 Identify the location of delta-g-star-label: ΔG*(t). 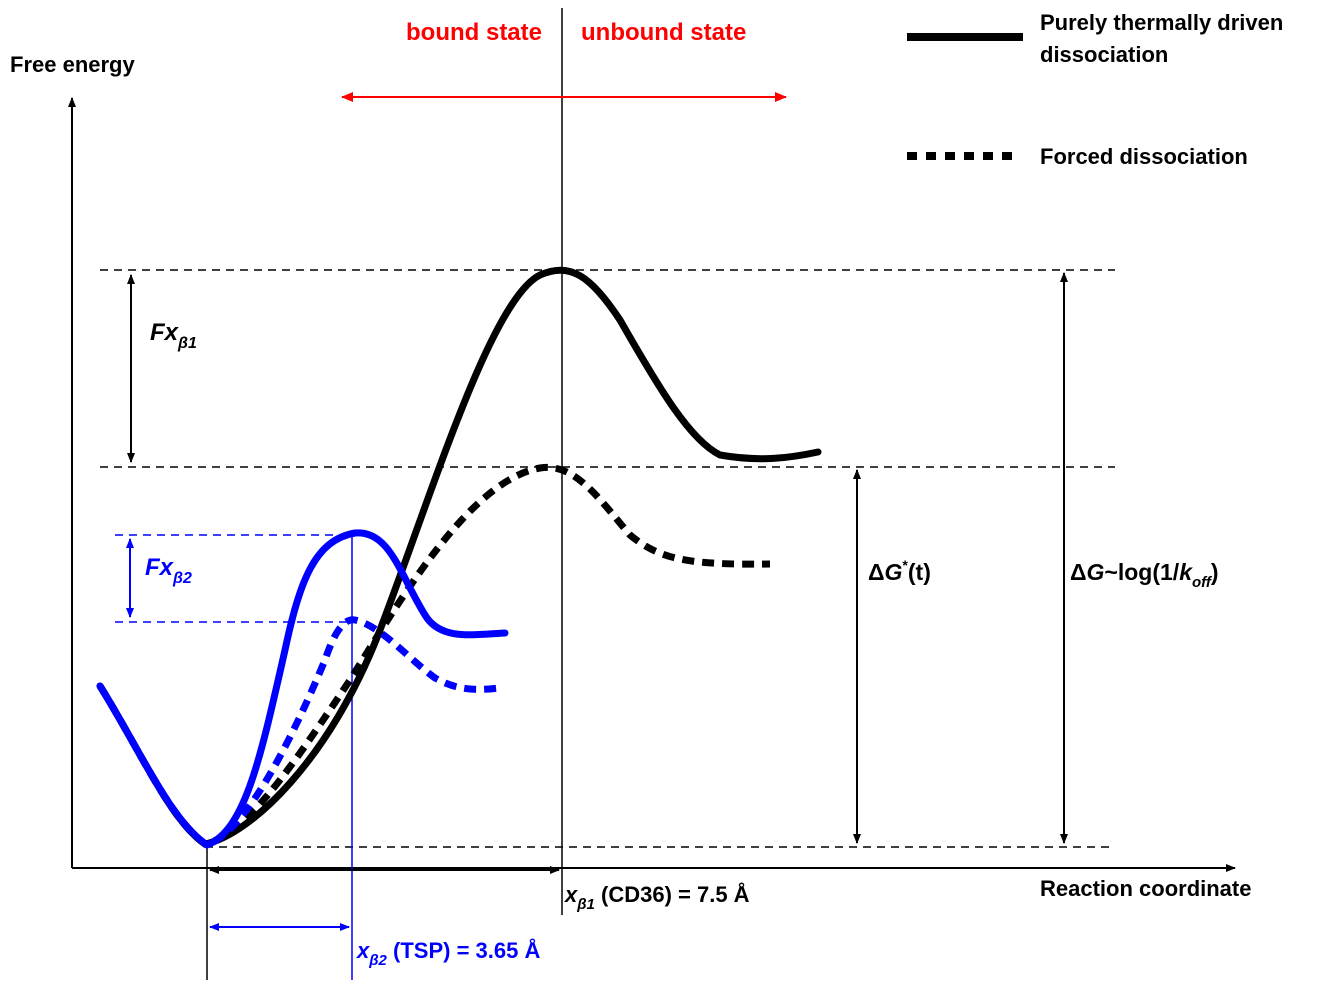
(899, 571).